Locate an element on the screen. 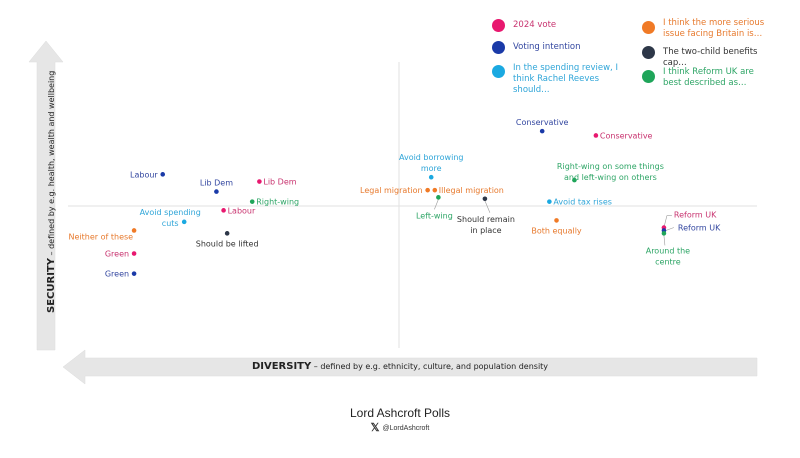  point-both-equally is located at coordinates (556, 220).